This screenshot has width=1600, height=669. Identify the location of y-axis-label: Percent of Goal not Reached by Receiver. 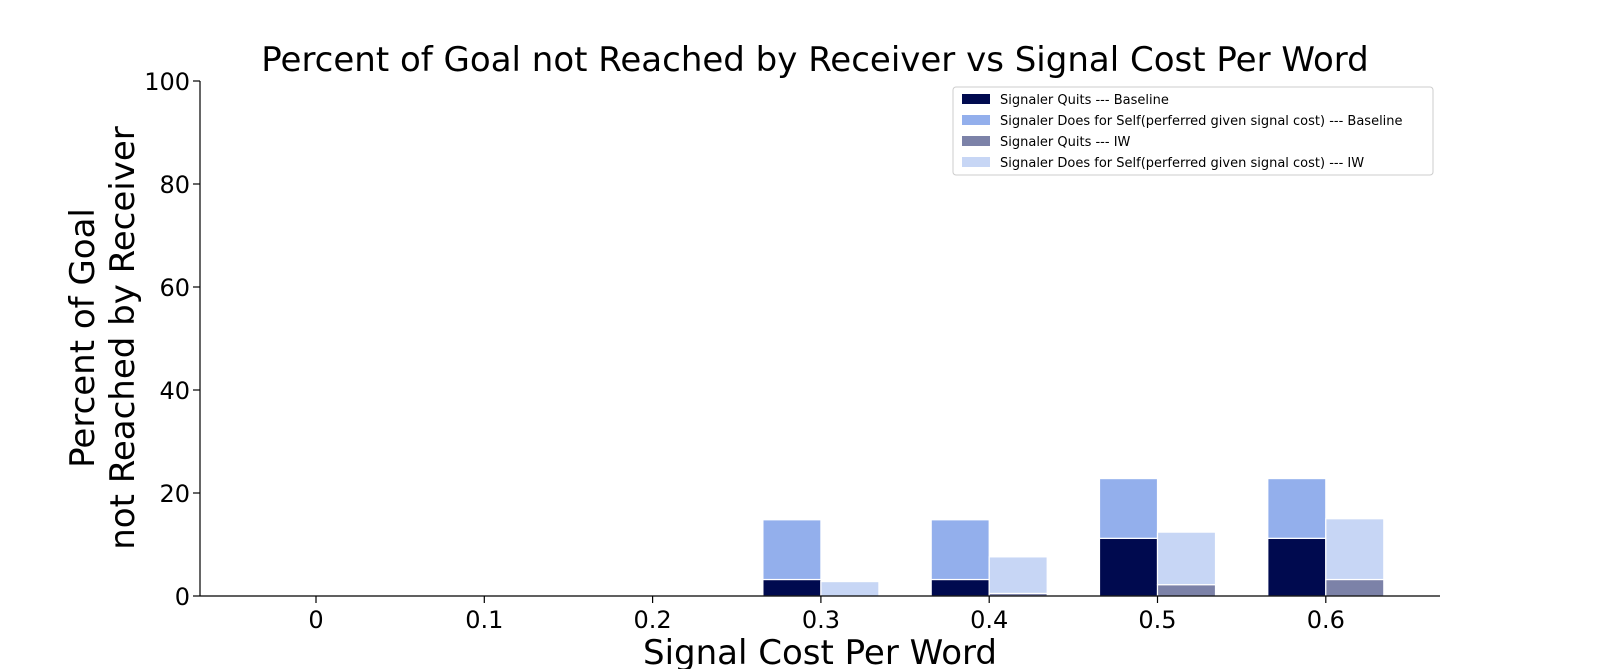
(103, 338).